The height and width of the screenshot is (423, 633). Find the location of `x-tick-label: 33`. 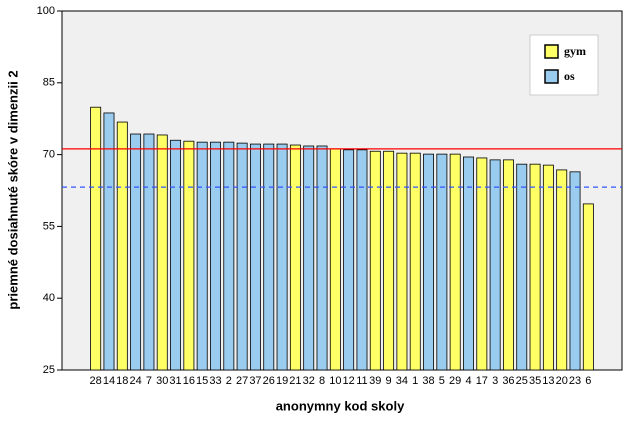

x-tick-label: 33 is located at coordinates (215, 381).